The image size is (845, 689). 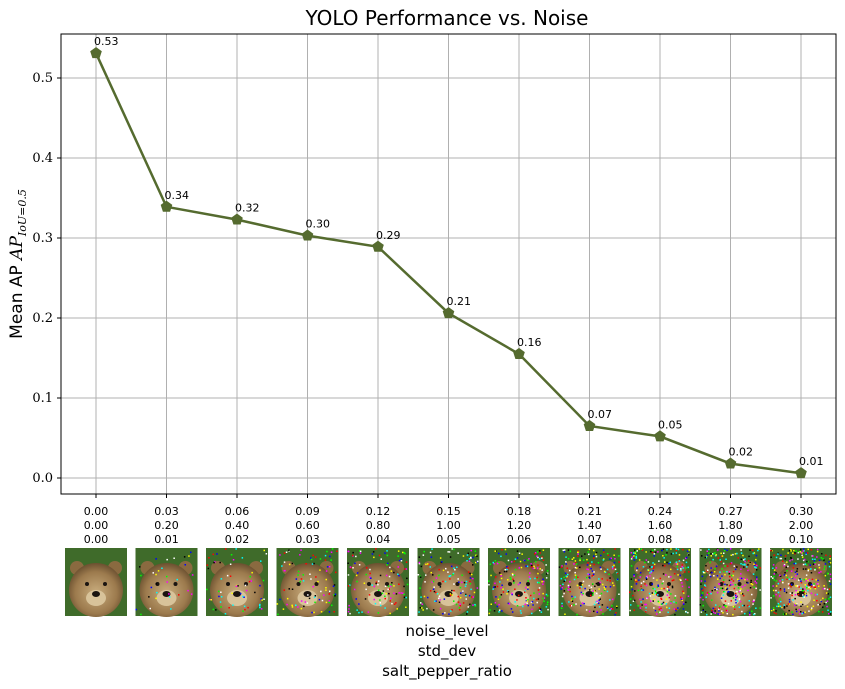 What do you see at coordinates (318, 224) in the screenshot?
I see `data-label: 0.30` at bounding box center [318, 224].